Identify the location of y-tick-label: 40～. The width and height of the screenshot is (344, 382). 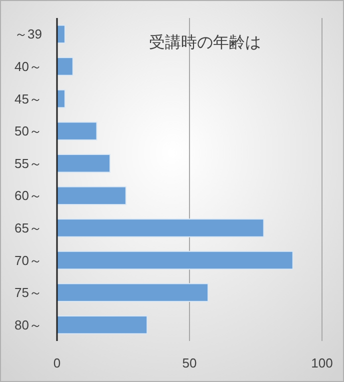
(28, 66).